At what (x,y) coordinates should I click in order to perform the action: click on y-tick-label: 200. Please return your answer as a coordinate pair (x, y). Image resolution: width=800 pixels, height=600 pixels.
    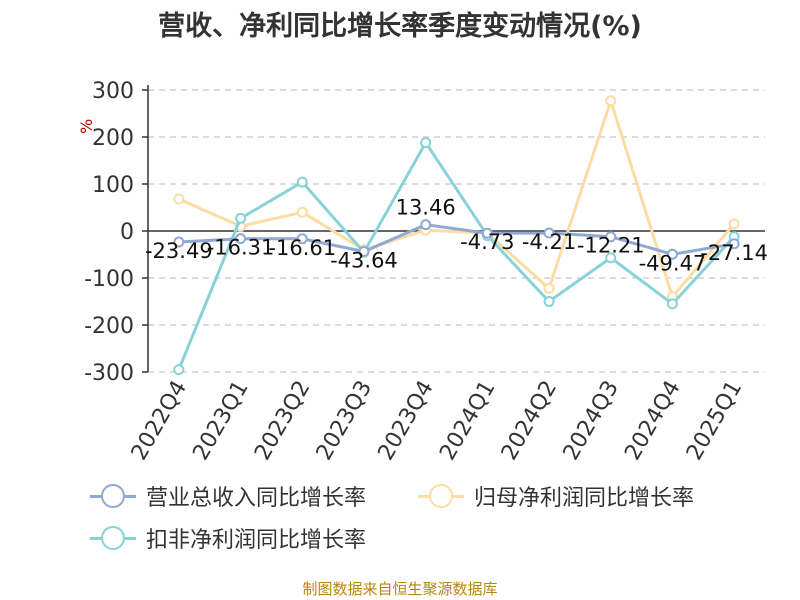
    Looking at the image, I should click on (113, 138).